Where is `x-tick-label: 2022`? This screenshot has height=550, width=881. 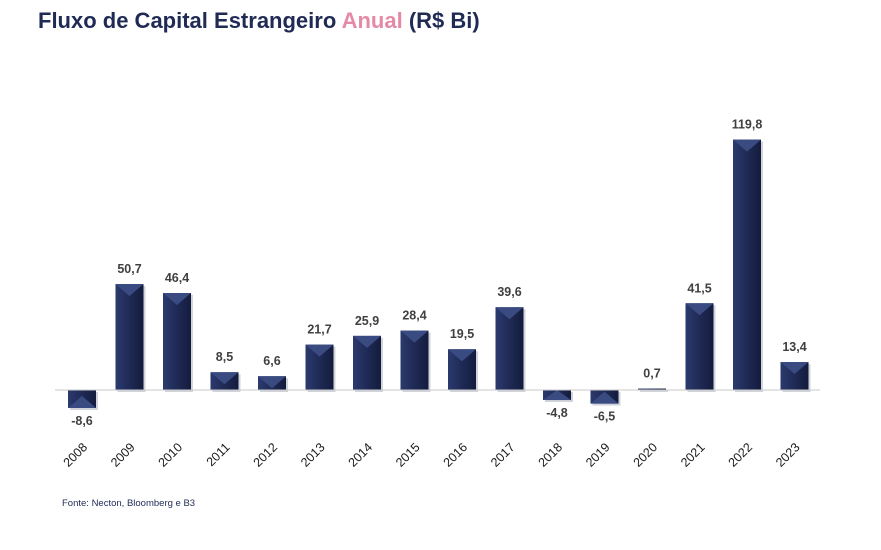
x-tick-label: 2022 is located at coordinates (741, 455).